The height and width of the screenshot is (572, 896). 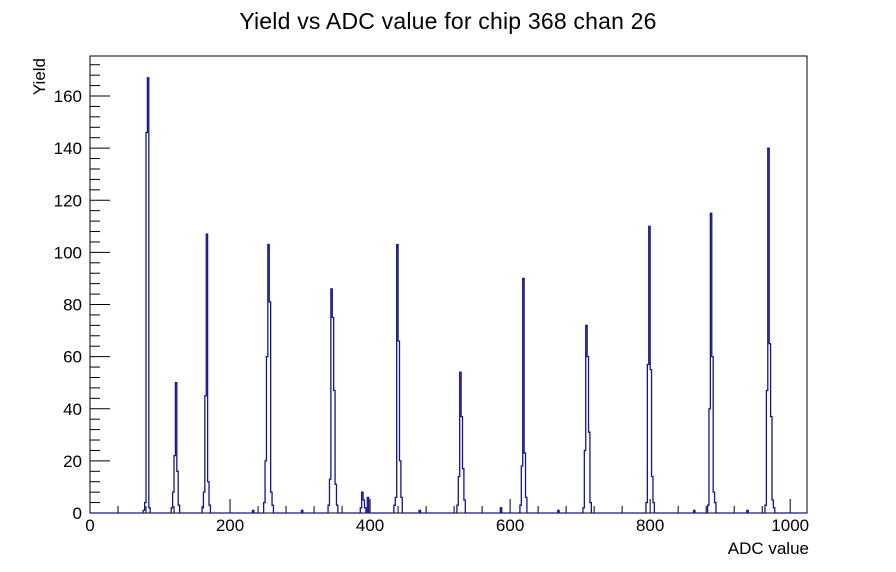 What do you see at coordinates (77, 513) in the screenshot?
I see `y-tick-label: 0` at bounding box center [77, 513].